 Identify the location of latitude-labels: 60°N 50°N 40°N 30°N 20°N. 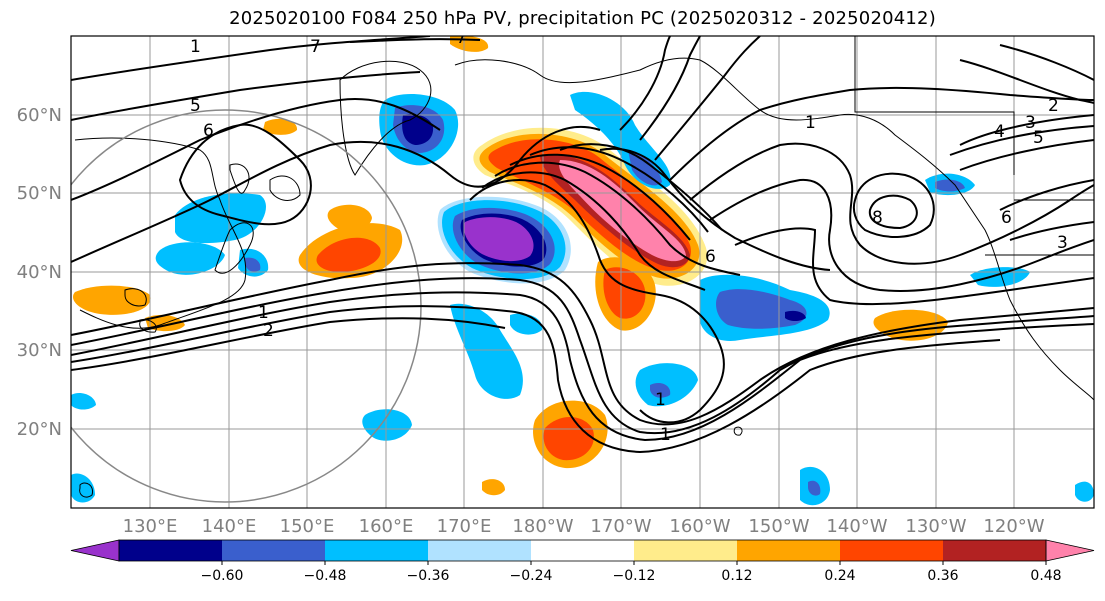
(39, 272).